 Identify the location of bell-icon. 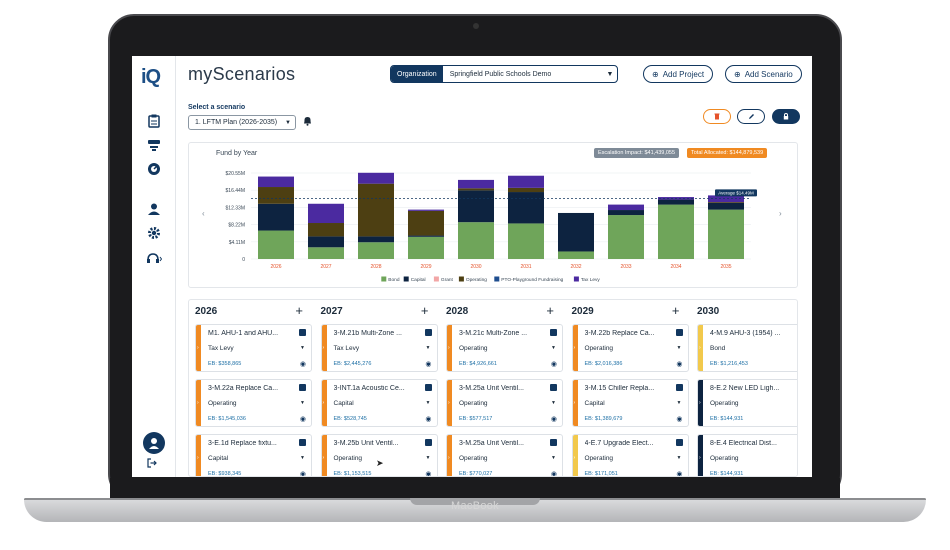
(307, 122).